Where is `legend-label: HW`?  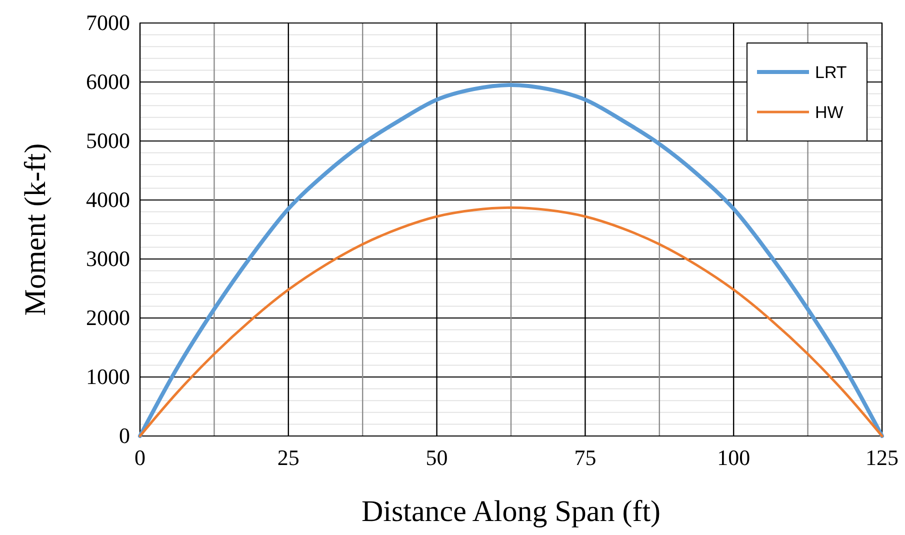 legend-label: HW is located at coordinates (829, 112).